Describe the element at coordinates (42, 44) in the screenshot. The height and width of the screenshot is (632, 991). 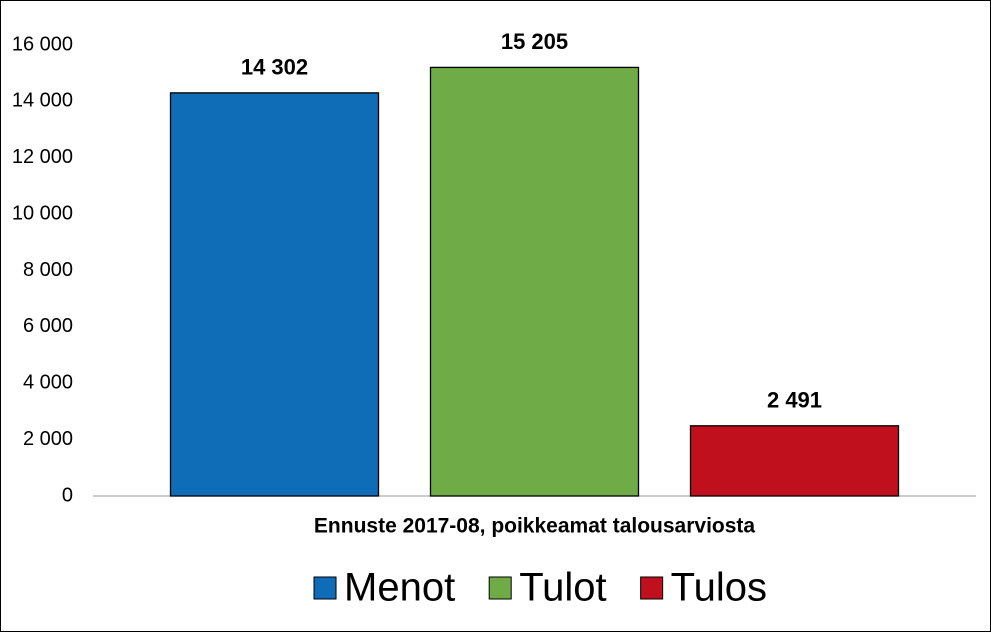
I see `y-tick-label: 16 000` at that location.